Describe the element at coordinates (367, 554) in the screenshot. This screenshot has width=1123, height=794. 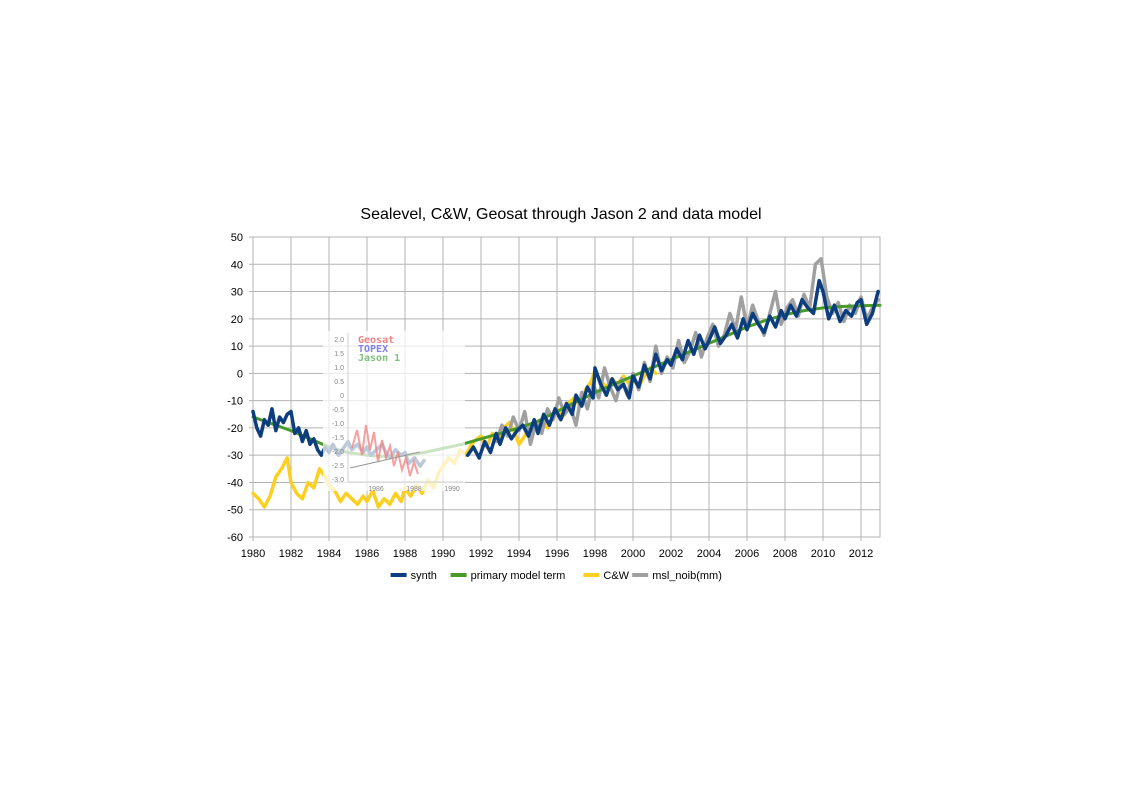
I see `x-tick-label: 1986` at that location.